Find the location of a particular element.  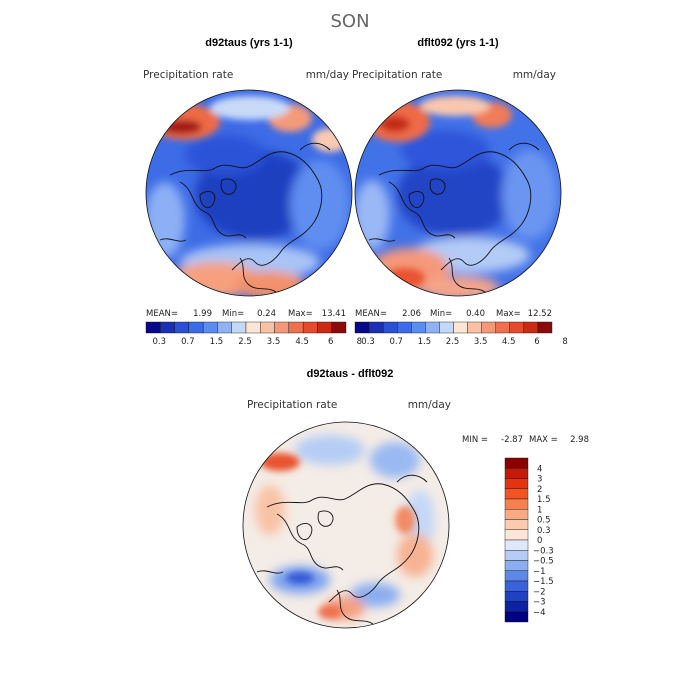

colorbar-tick-label: −0.5 is located at coordinates (543, 562).